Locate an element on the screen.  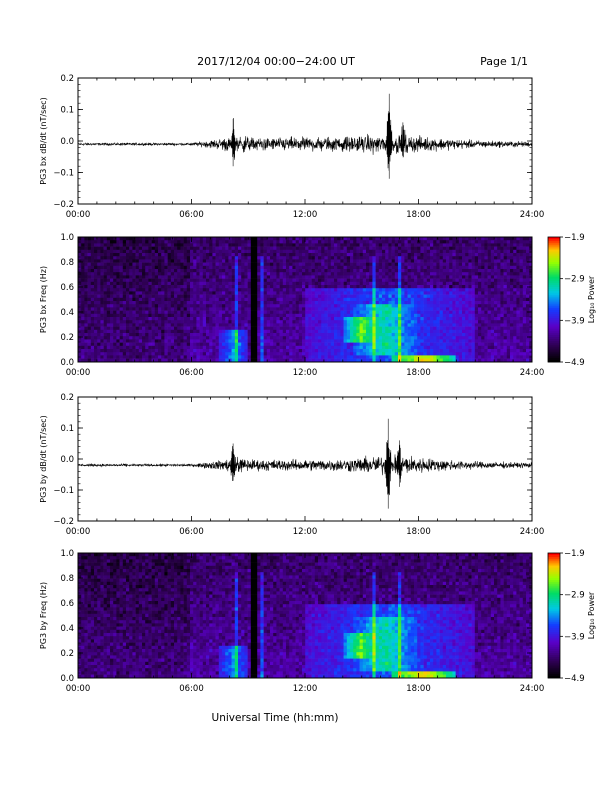
plot-frame is located at coordinates (305, 459).